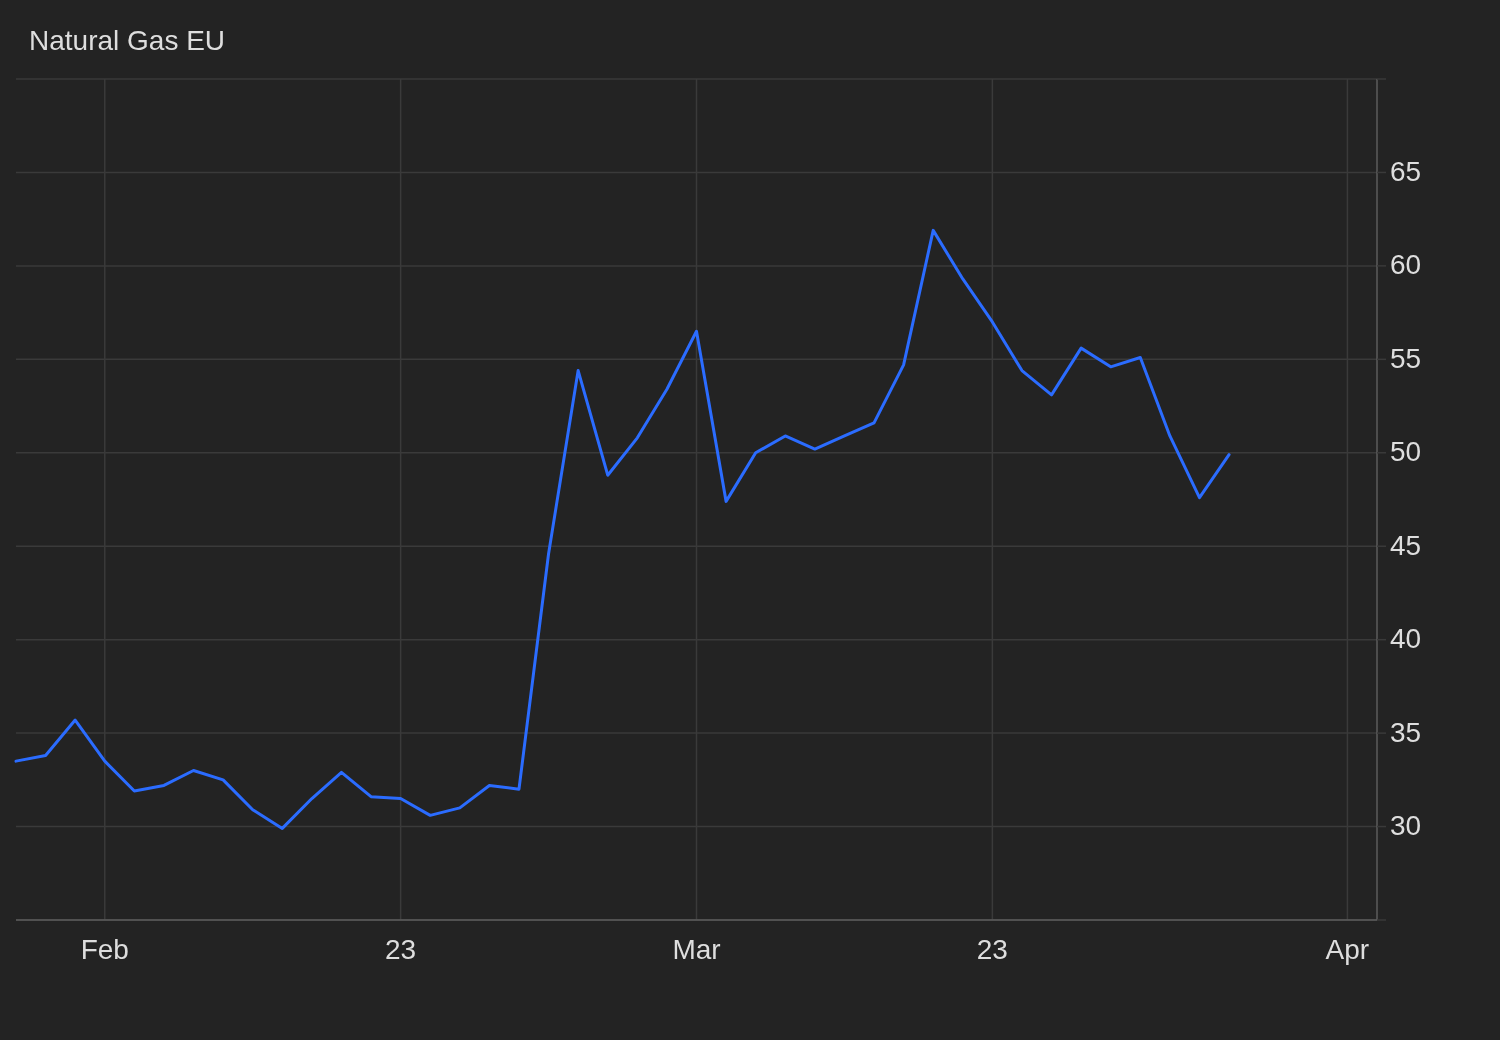 This screenshot has width=1500, height=1040. I want to click on y-tick-label: 60, so click(1406, 265).